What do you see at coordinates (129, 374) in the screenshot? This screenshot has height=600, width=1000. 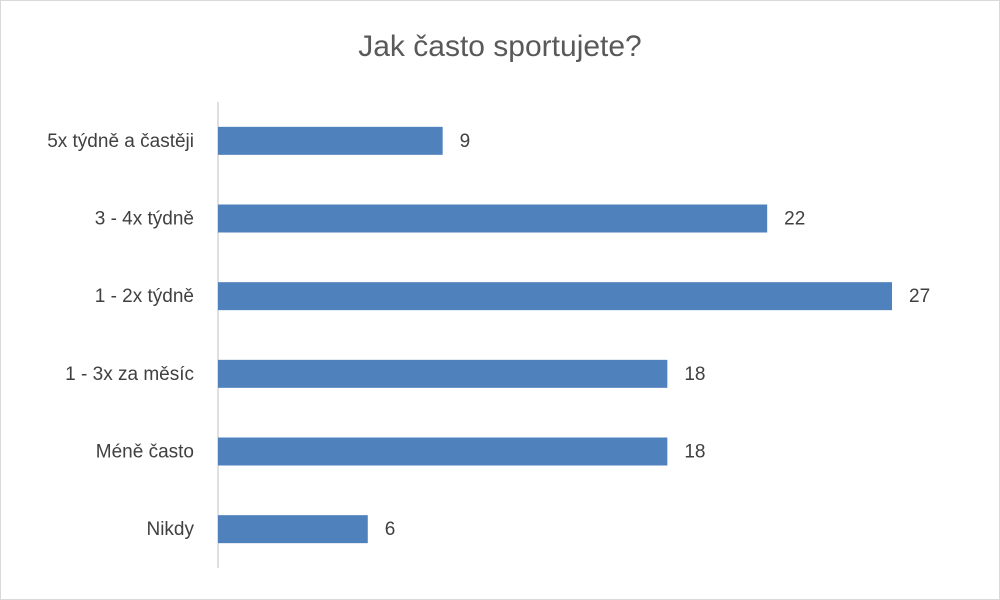 I see `y-tick-label: 1 - 3x za měsíc` at bounding box center [129, 374].